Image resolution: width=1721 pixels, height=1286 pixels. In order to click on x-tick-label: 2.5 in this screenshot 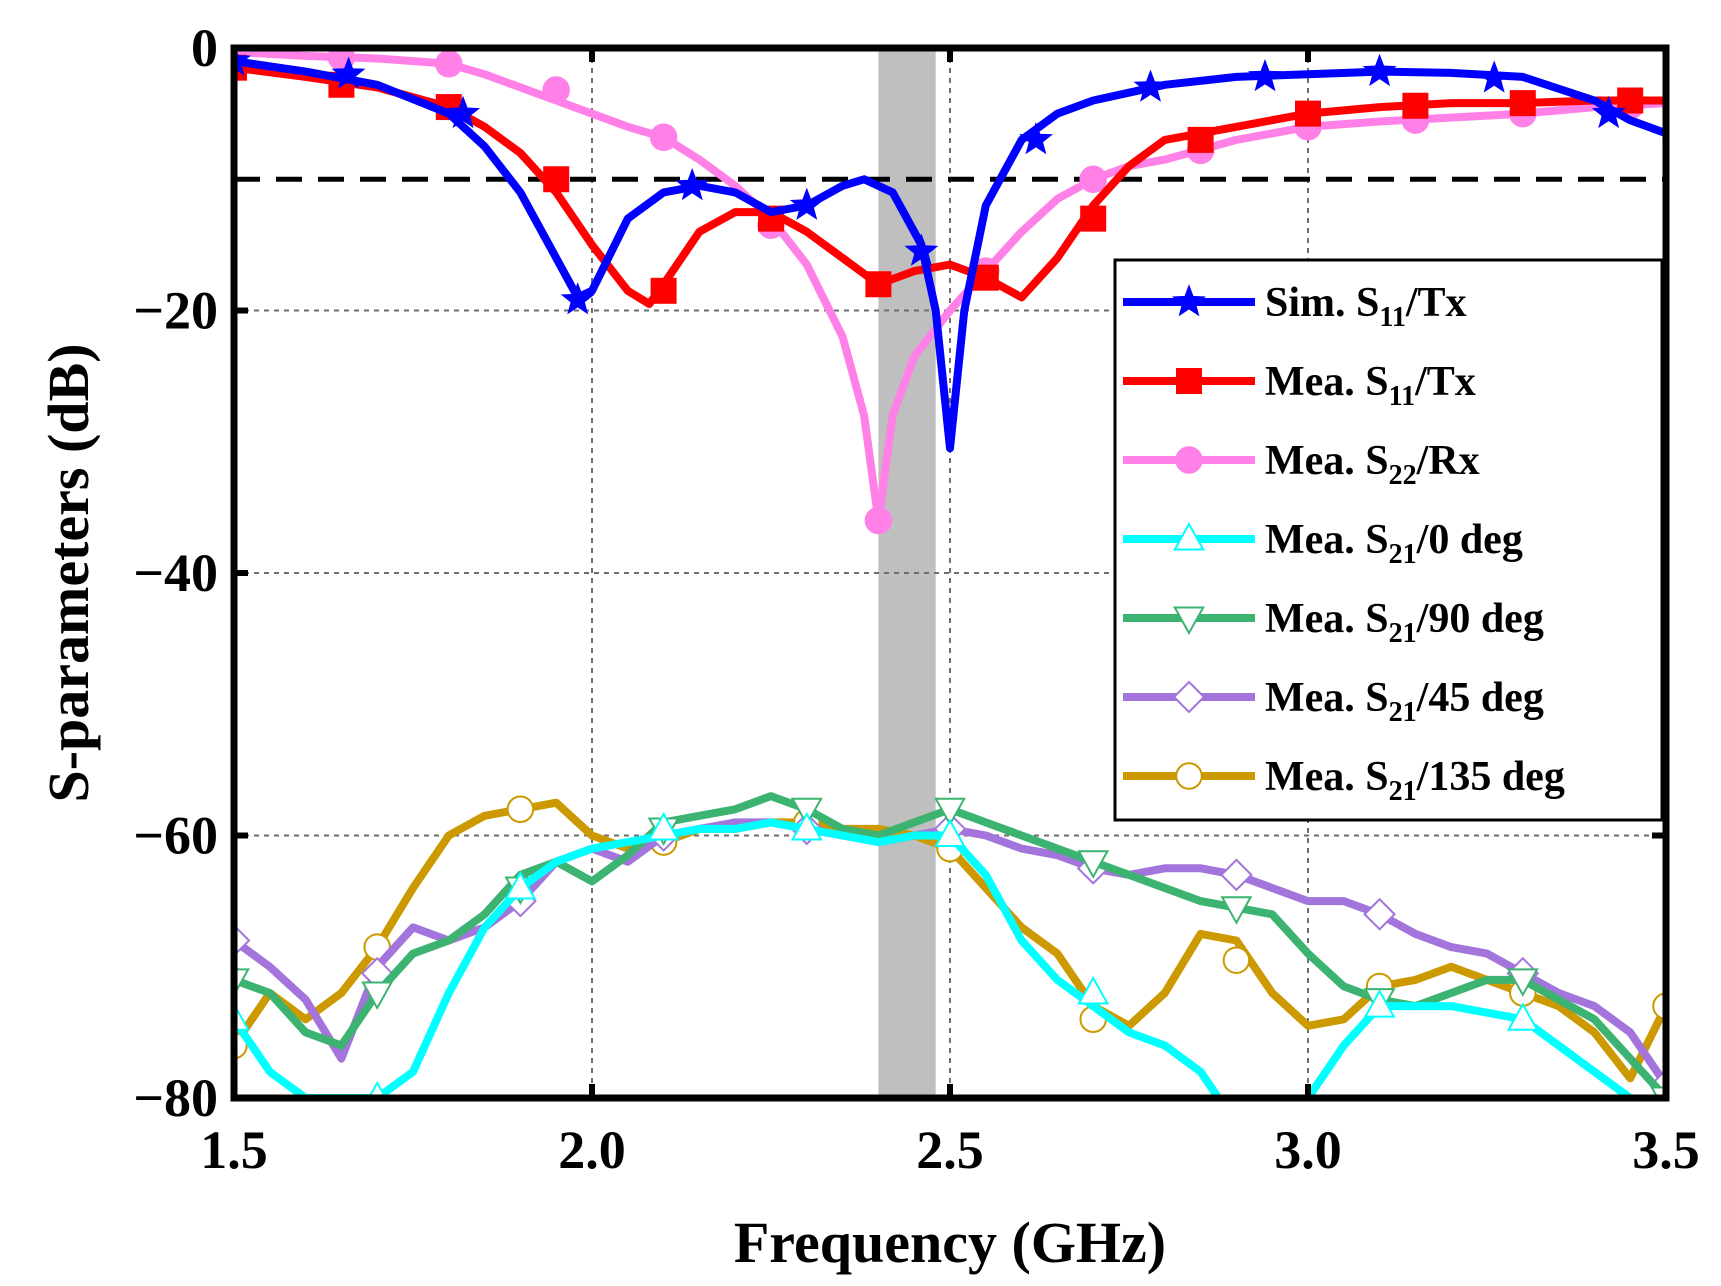, I will do `click(950, 1150)`.